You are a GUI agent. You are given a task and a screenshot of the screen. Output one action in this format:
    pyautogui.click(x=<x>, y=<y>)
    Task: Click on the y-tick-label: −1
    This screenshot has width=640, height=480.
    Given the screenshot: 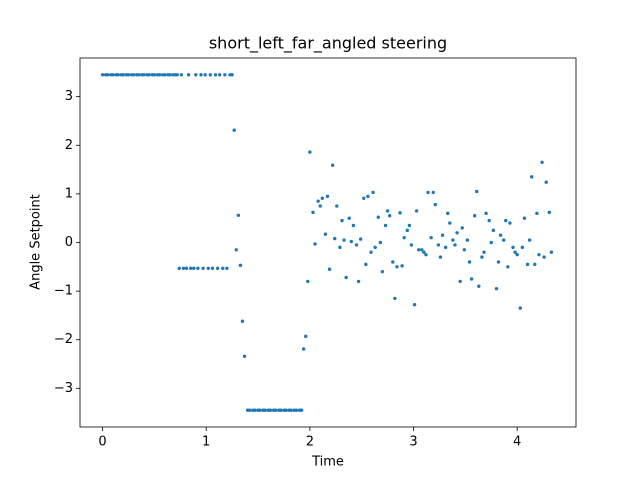 What is the action you would take?
    pyautogui.click(x=63, y=291)
    